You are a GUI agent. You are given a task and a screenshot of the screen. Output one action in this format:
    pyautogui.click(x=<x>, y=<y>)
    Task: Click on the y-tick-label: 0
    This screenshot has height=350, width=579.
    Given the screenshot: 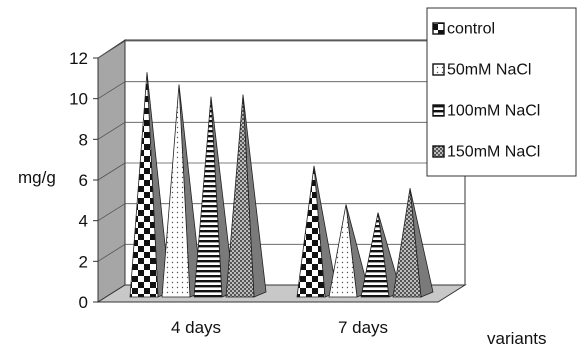 What is the action you would take?
    pyautogui.click(x=83, y=302)
    